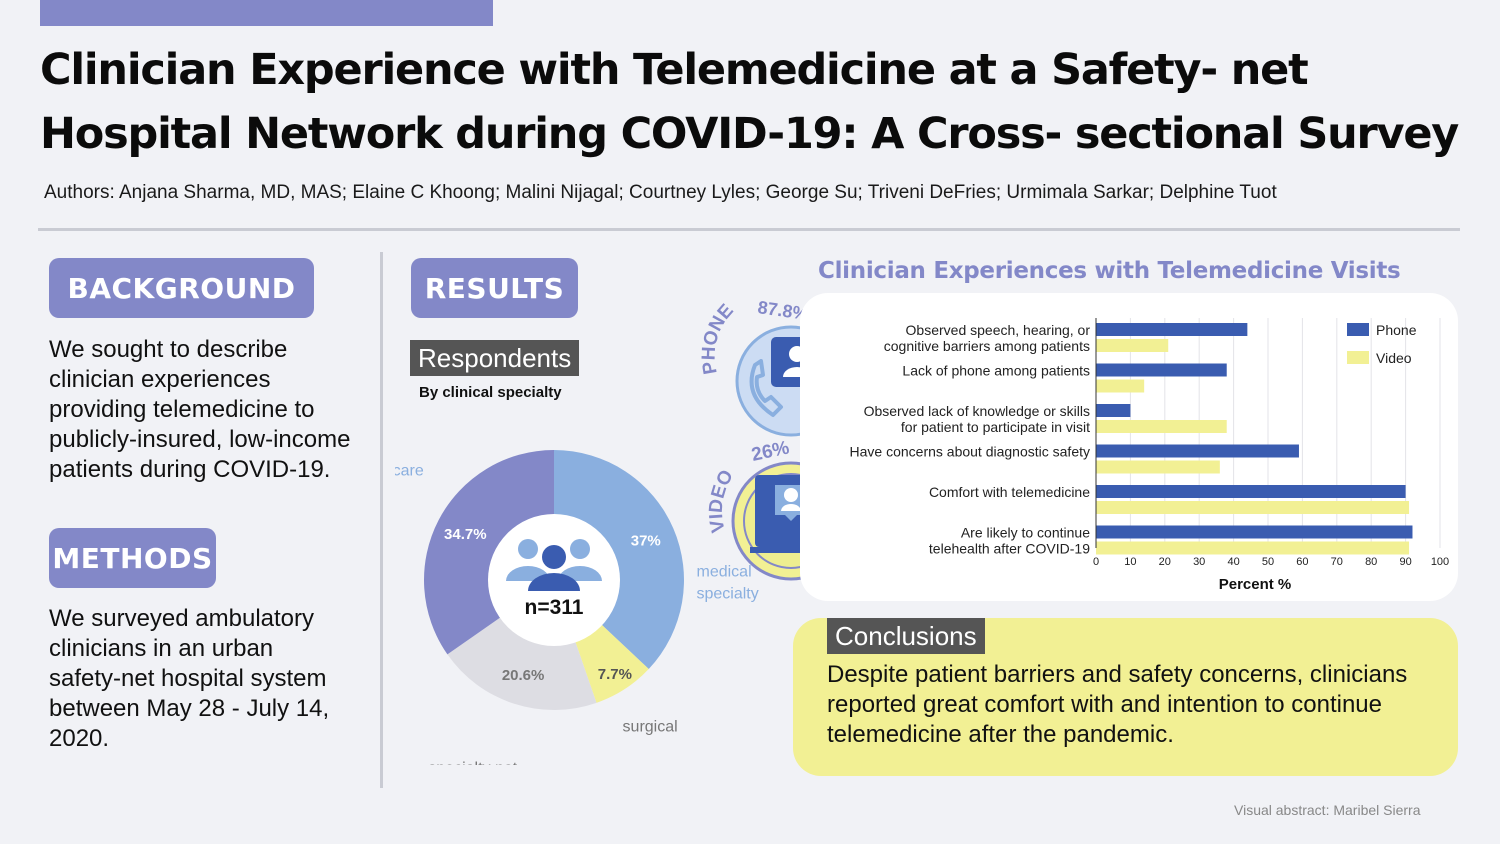 The image size is (1500, 844). What do you see at coordinates (161, 648) in the screenshot?
I see `methods-line: clinicians in an urban` at bounding box center [161, 648].